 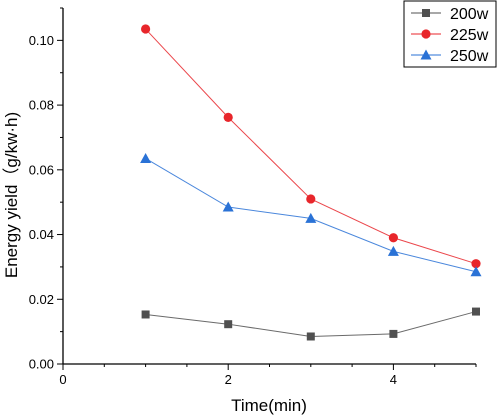 What do you see at coordinates (41, 234) in the screenshot?
I see `y-tick-label: 0.04` at bounding box center [41, 234].